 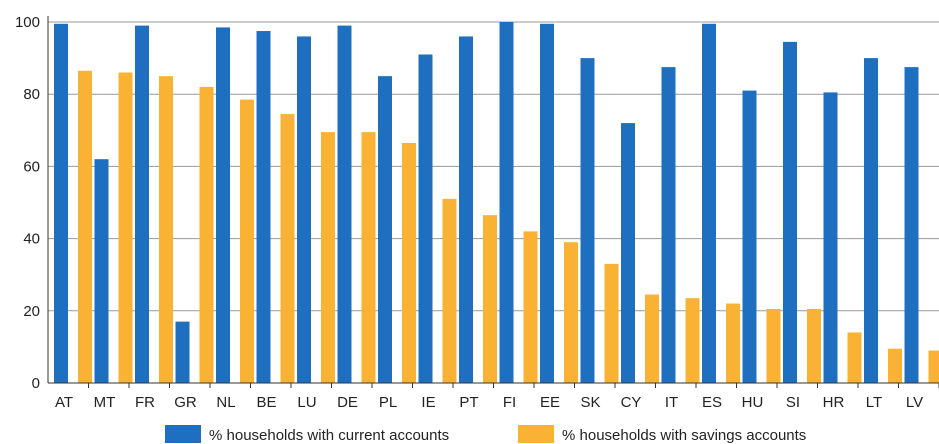 What do you see at coordinates (347, 402) in the screenshot?
I see `x-tick-label: DE` at bounding box center [347, 402].